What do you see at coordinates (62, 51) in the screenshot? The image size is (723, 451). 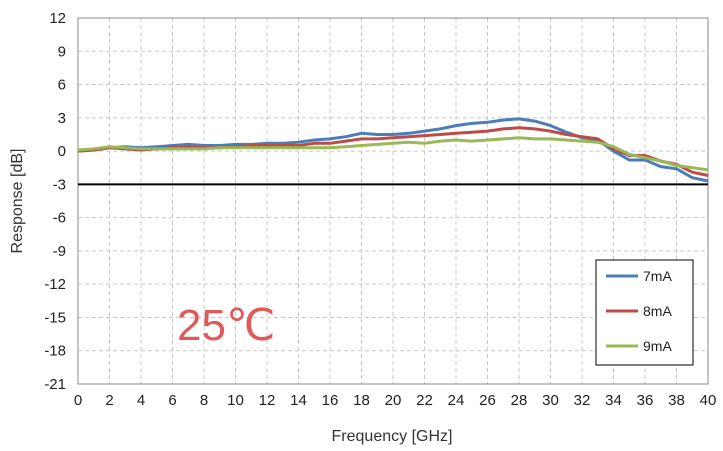 I see `y-tick-label: 9` at bounding box center [62, 51].